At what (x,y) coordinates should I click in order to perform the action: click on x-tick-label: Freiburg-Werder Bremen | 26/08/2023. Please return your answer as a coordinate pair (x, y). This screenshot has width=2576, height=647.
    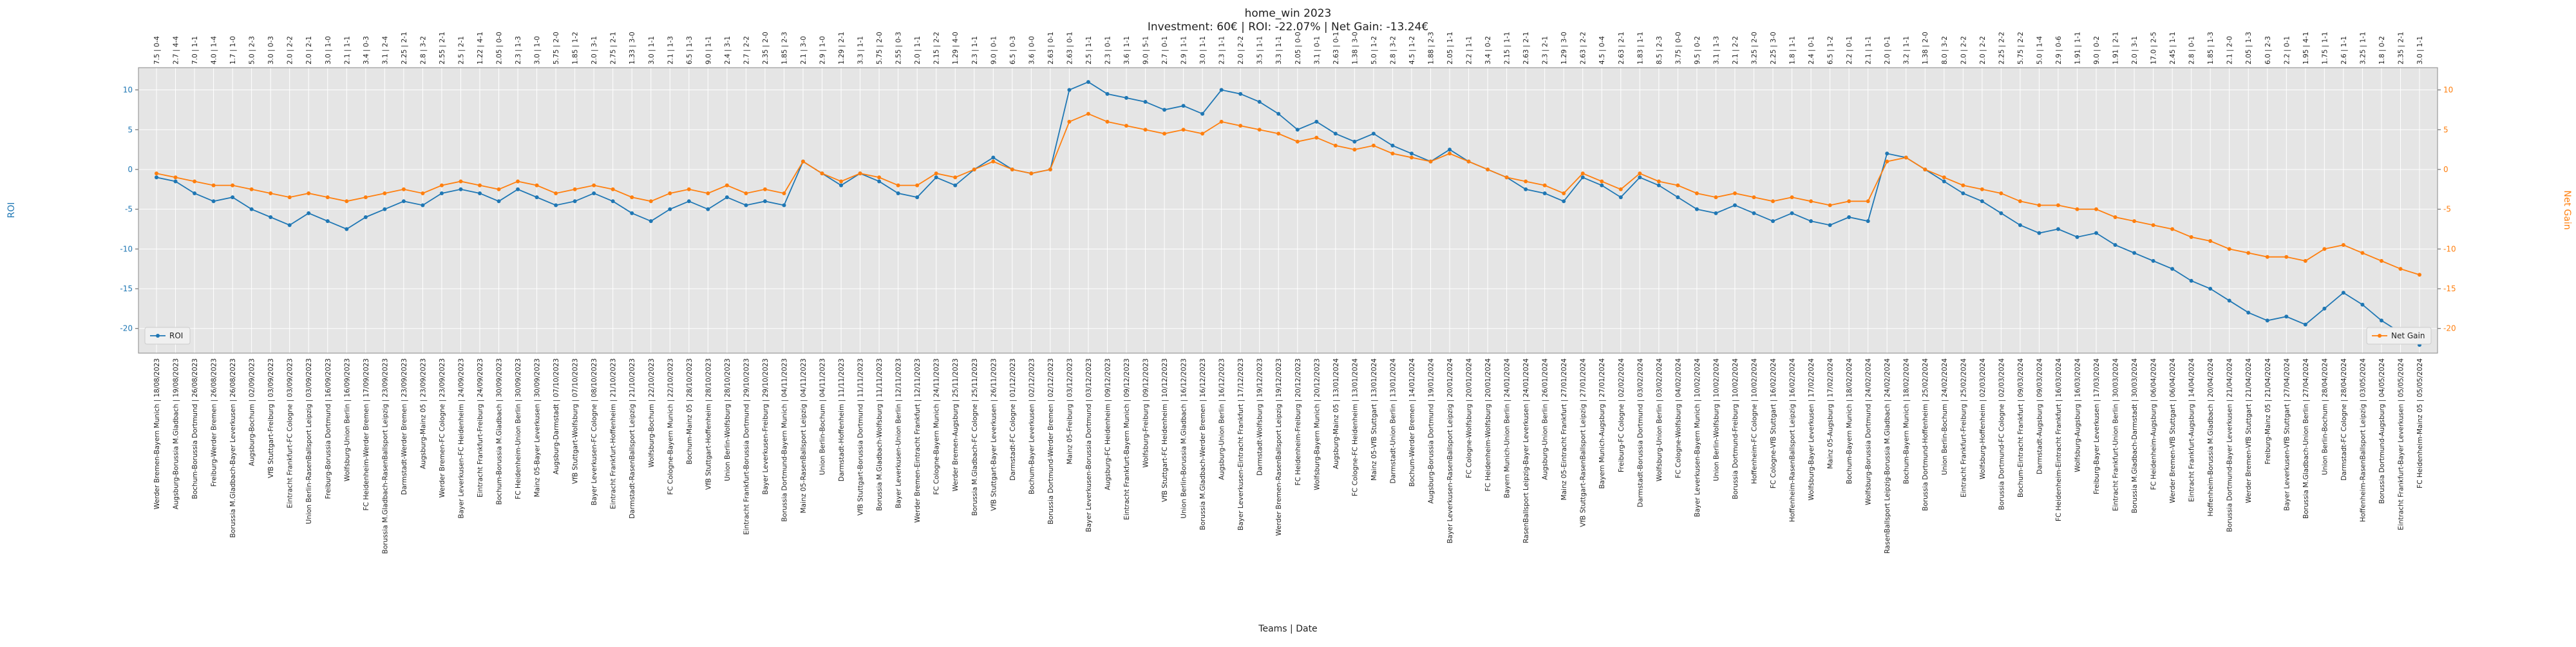
    Looking at the image, I should click on (215, 422).